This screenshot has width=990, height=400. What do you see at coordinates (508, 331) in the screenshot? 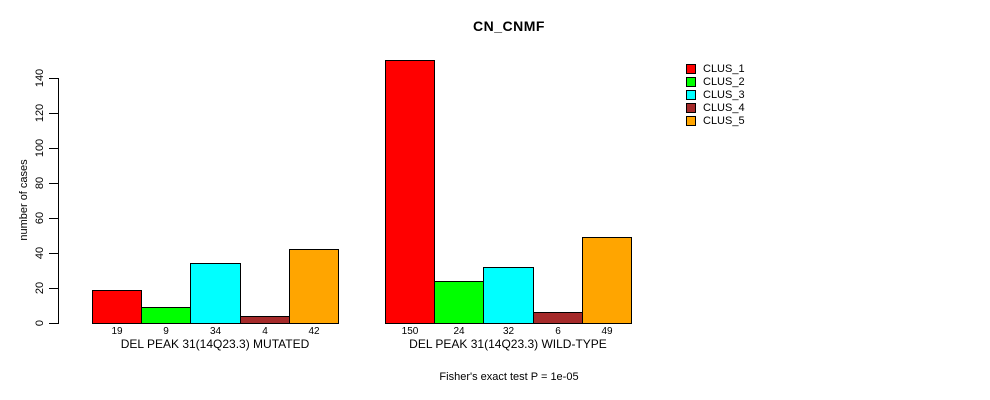
I see `bar-value-label: 32` at bounding box center [508, 331].